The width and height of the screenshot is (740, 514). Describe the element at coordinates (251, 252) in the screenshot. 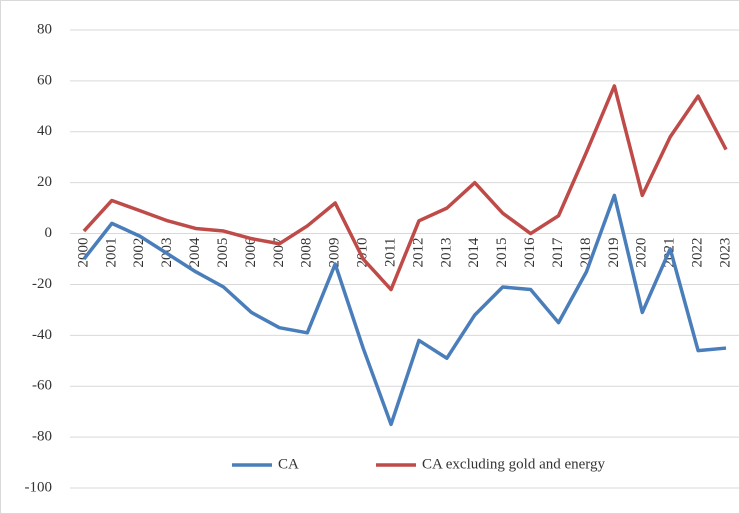

I see `x-tick-label: 2006` at that location.